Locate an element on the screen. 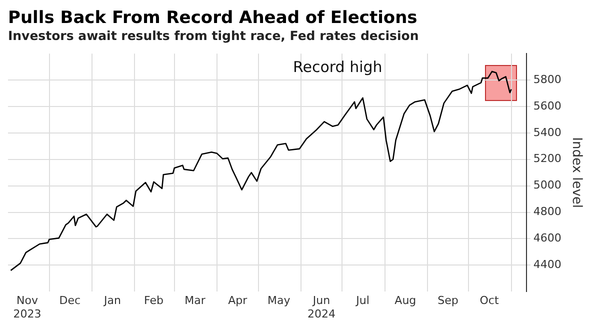  y-tick-label: 5600 is located at coordinates (547, 105).